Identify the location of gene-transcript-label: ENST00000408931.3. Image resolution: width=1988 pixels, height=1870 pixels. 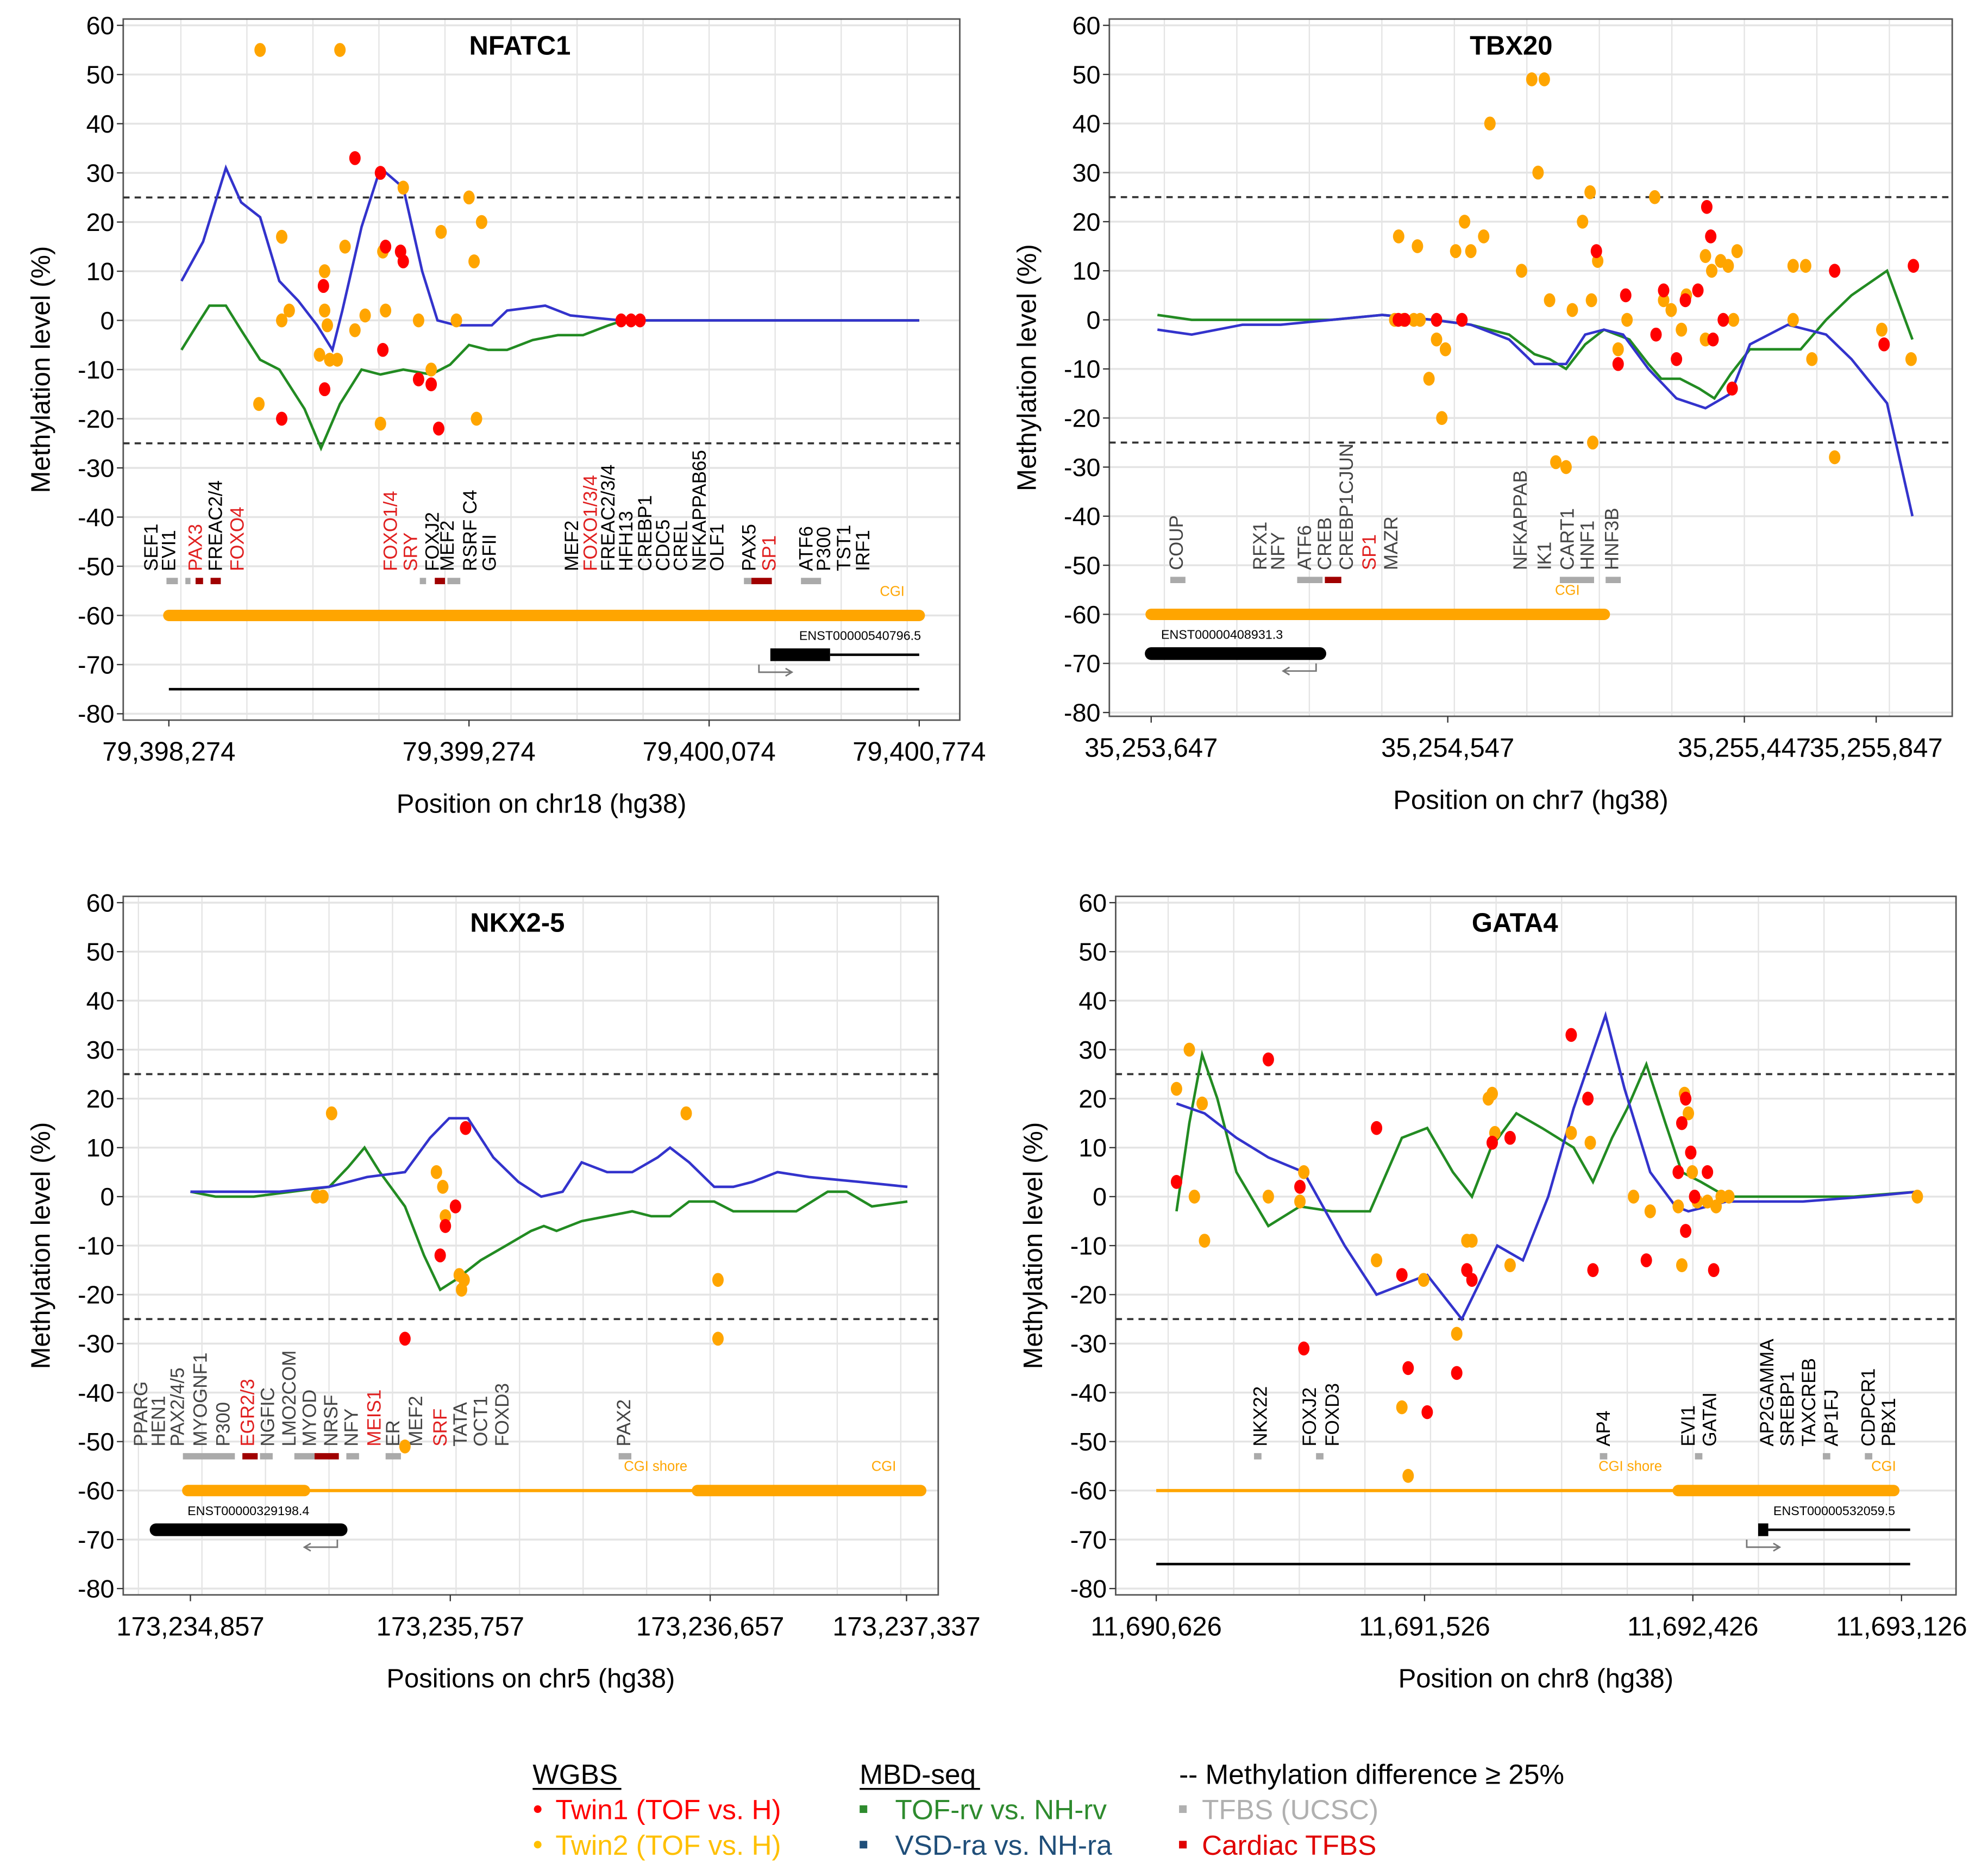
(1222, 635).